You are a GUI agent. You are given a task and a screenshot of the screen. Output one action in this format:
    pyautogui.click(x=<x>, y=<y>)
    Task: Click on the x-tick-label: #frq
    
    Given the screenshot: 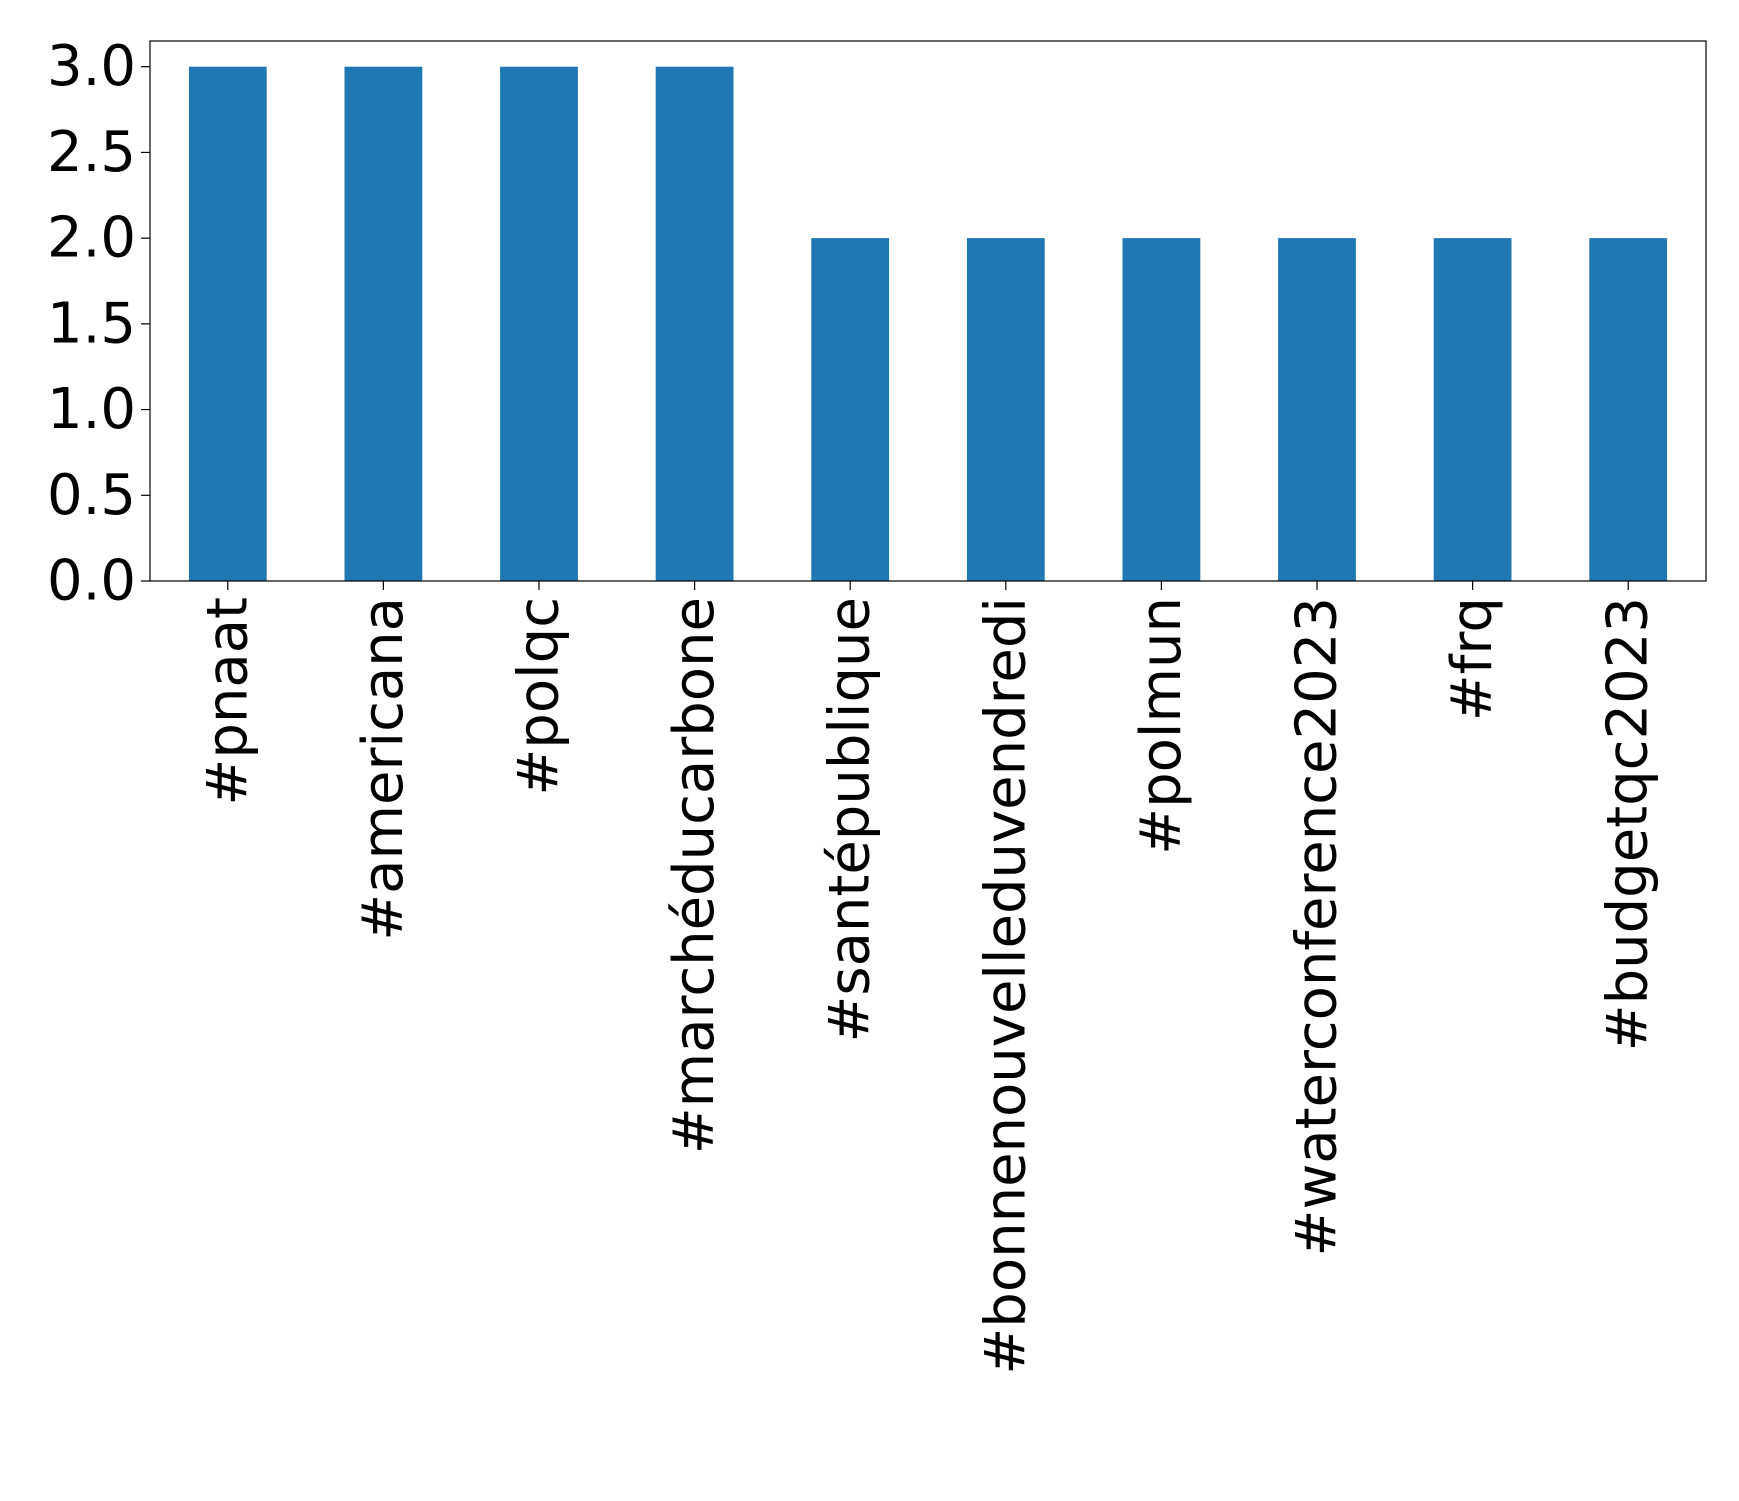 What is the action you would take?
    pyautogui.click(x=1472, y=659)
    